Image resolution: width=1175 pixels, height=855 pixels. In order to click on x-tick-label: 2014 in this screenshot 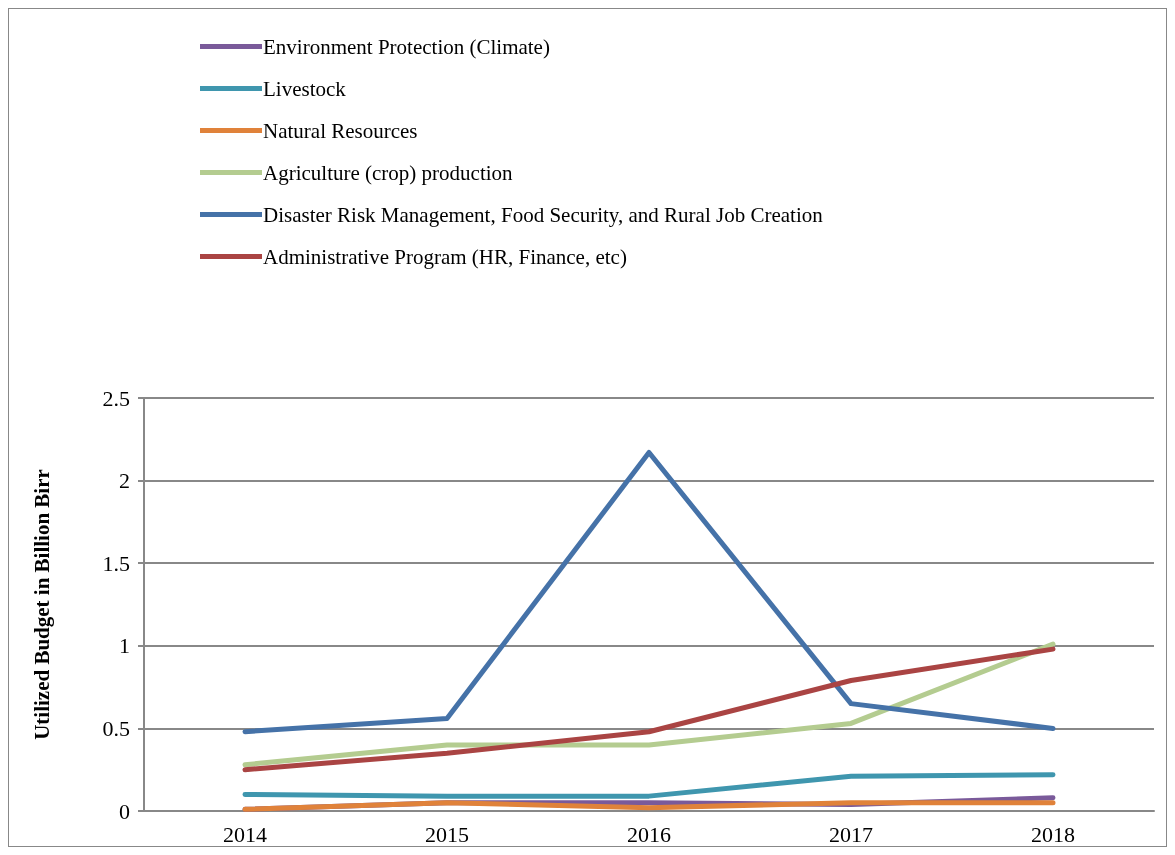, I will do `click(245, 834)`.